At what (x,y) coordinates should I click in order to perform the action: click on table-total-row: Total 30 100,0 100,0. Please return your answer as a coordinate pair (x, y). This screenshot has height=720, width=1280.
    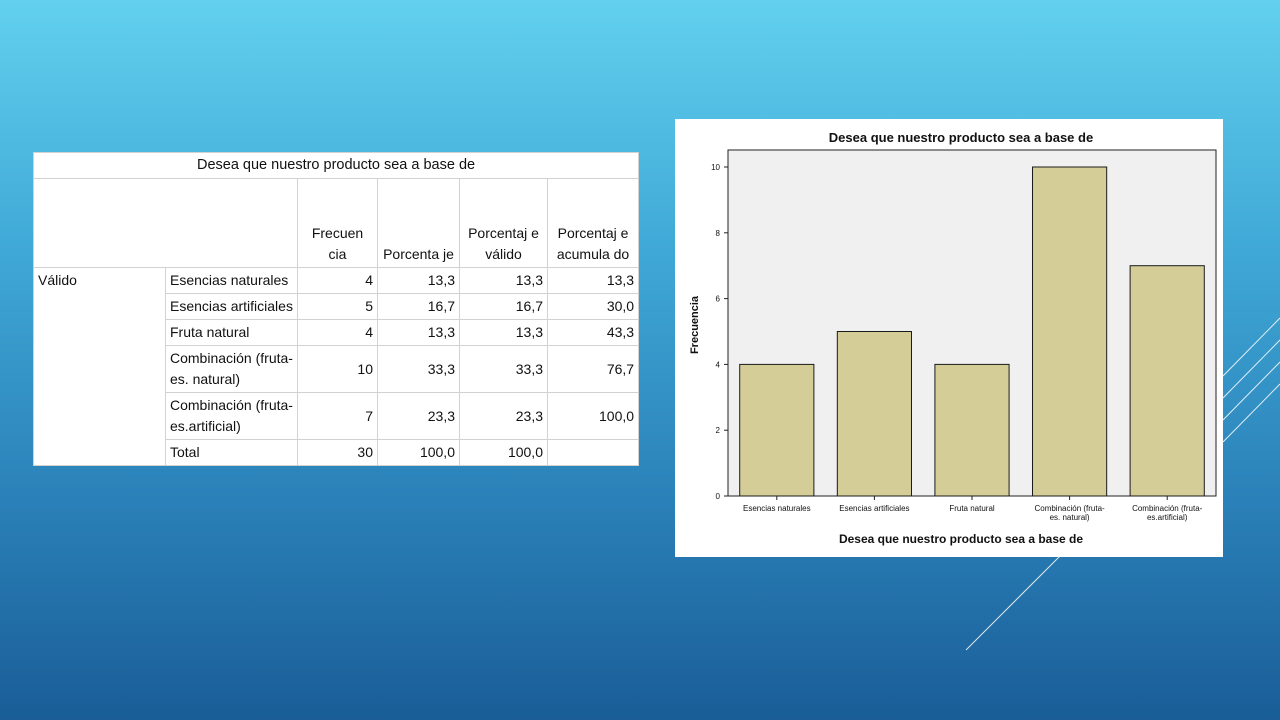
    Looking at the image, I should click on (337, 452).